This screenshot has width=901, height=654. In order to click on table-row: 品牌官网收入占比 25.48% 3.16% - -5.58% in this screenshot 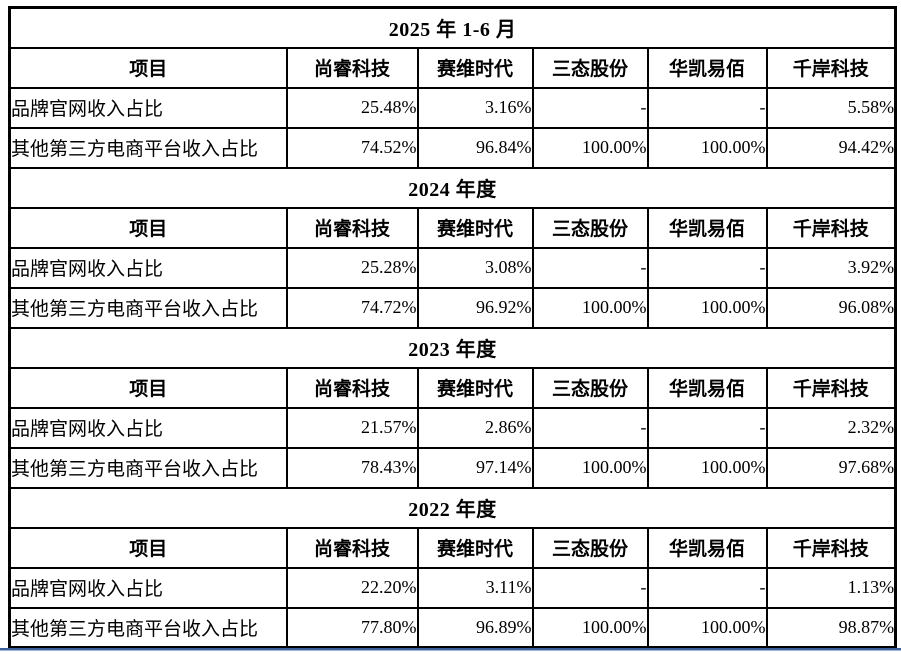, I will do `click(452, 107)`.